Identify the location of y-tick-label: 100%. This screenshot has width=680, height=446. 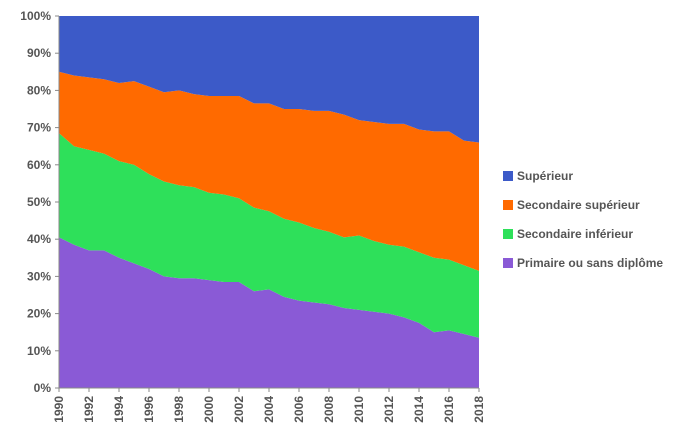
(35, 16).